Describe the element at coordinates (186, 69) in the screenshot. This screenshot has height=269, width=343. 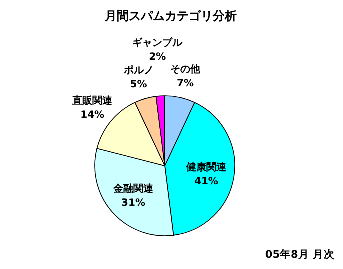
I see `slice-label: その他` at that location.